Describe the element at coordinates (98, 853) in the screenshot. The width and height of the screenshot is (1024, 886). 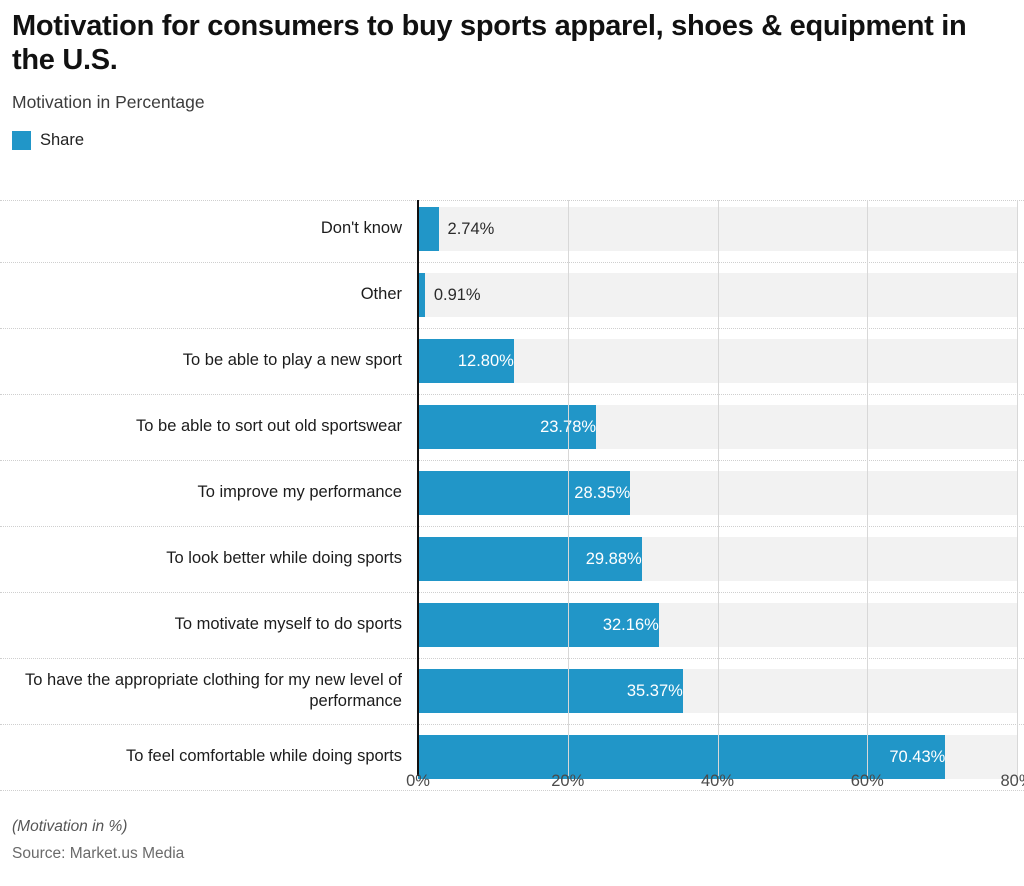
I see `source-text: Source: Market.us Media` at that location.